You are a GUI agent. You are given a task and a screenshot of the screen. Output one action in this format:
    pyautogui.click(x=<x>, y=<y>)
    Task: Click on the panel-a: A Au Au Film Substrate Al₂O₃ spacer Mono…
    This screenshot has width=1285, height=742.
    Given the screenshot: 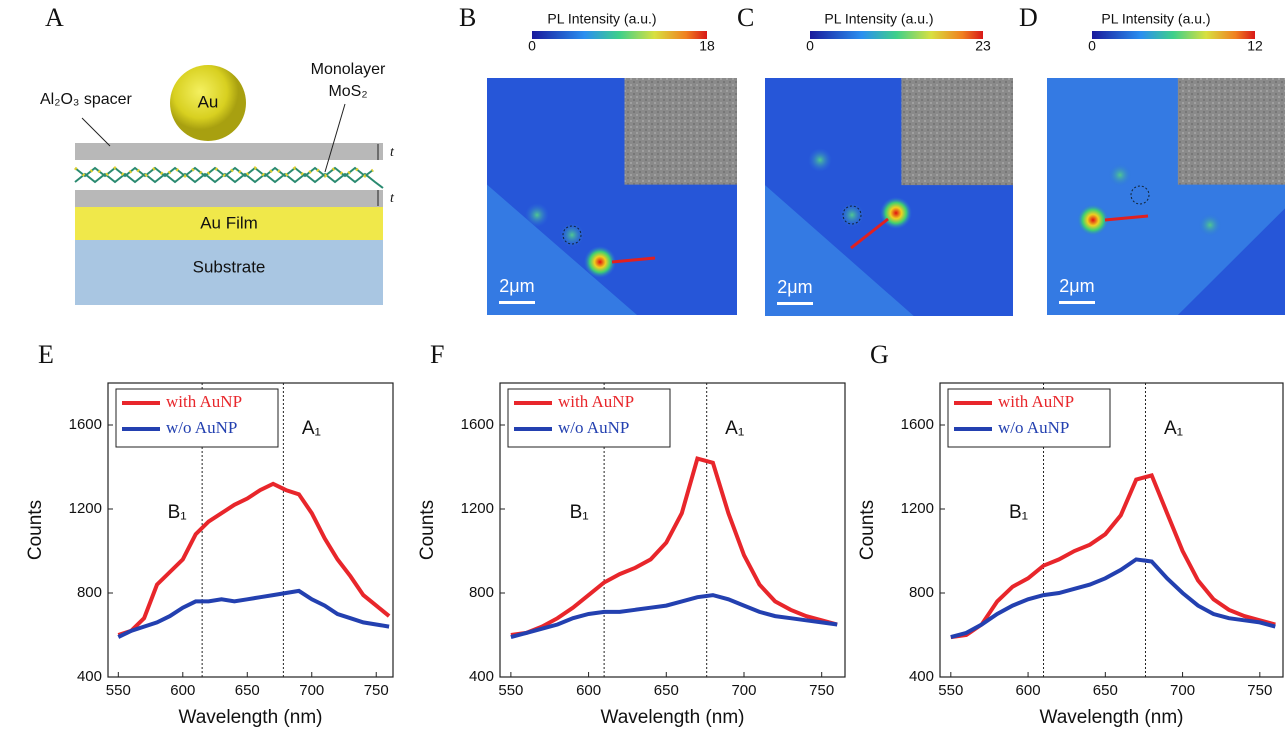 What is the action you would take?
    pyautogui.click(x=217, y=154)
    